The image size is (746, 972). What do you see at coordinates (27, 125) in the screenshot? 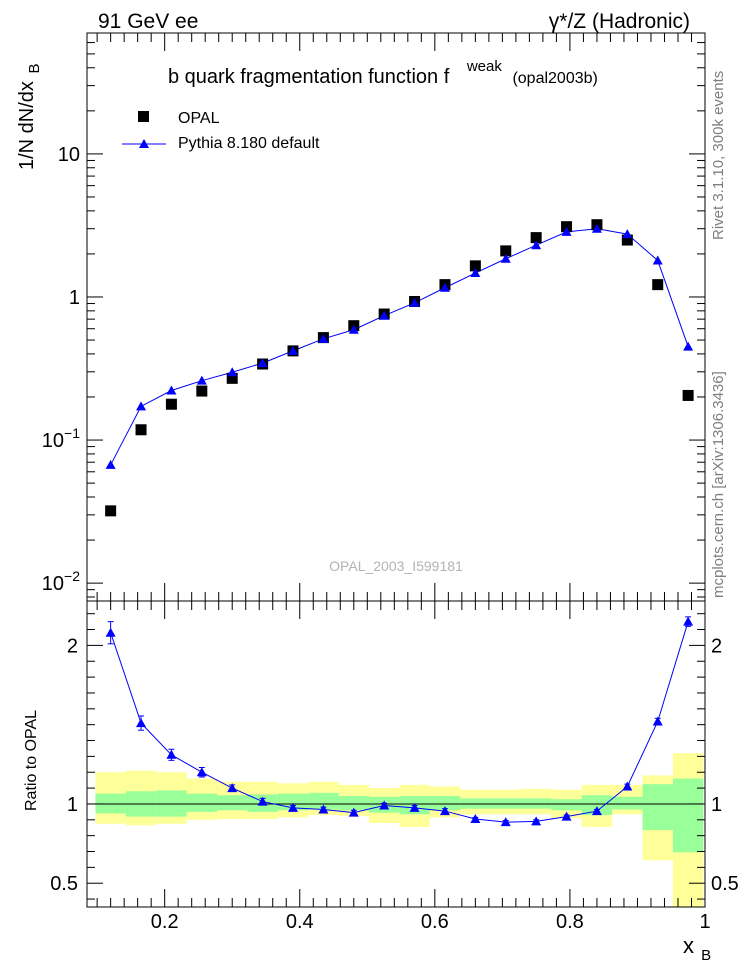
I see `y-axis-label-main: 1/N dN/dx` at bounding box center [27, 125].